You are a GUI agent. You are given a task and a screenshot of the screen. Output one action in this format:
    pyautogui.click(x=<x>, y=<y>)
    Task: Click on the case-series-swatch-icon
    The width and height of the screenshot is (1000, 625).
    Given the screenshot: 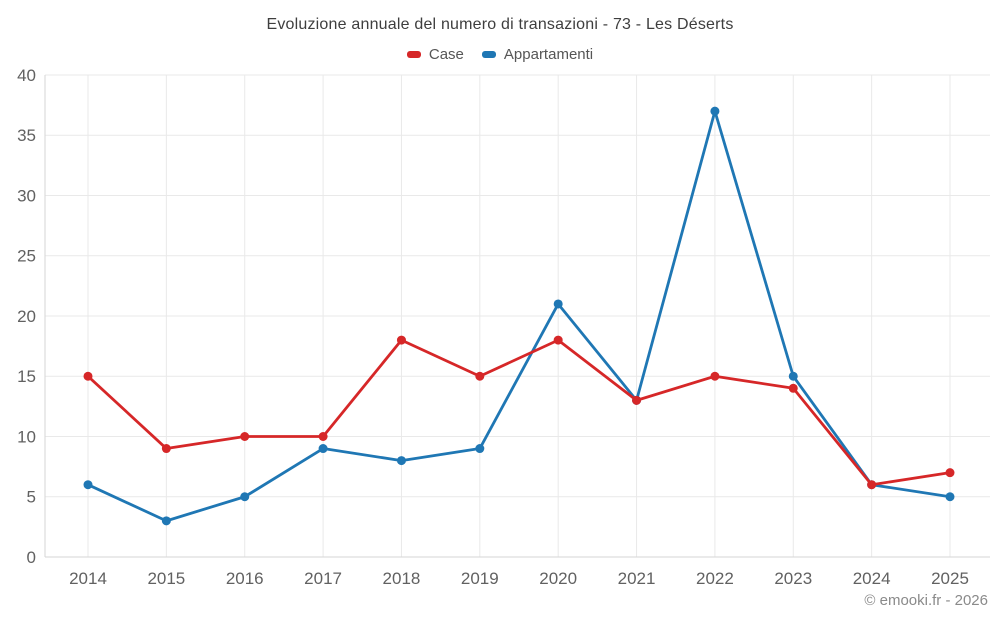 What is the action you would take?
    pyautogui.click(x=413, y=54)
    